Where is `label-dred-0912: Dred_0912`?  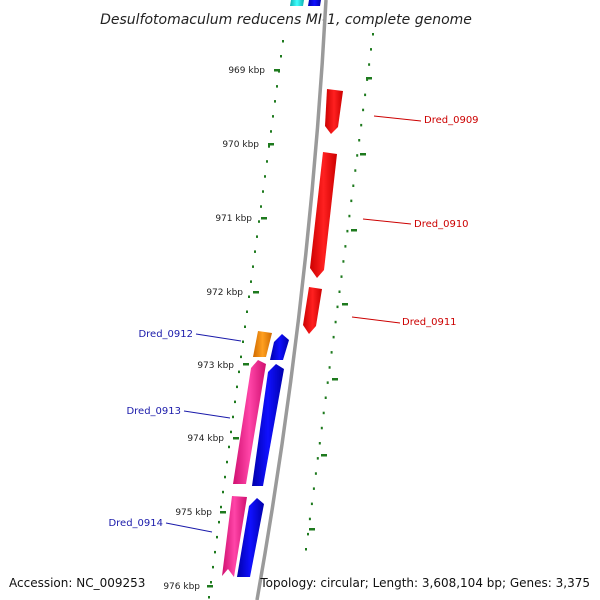 label-dred-0912: Dred_0912 is located at coordinates (165, 334).